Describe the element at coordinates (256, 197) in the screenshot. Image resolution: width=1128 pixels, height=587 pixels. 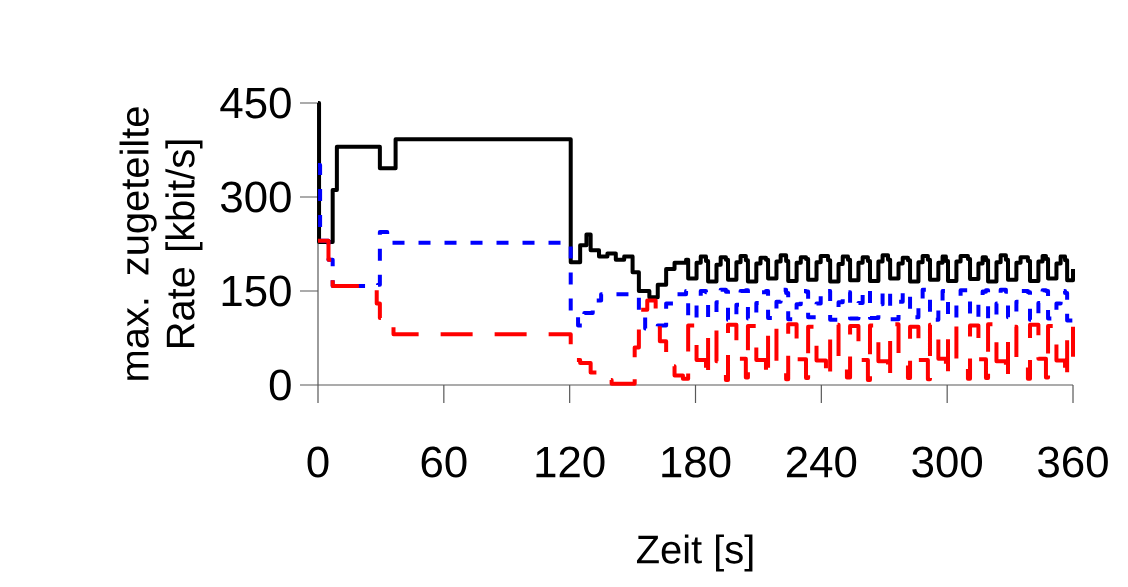
I see `y-tick-label: 300` at that location.